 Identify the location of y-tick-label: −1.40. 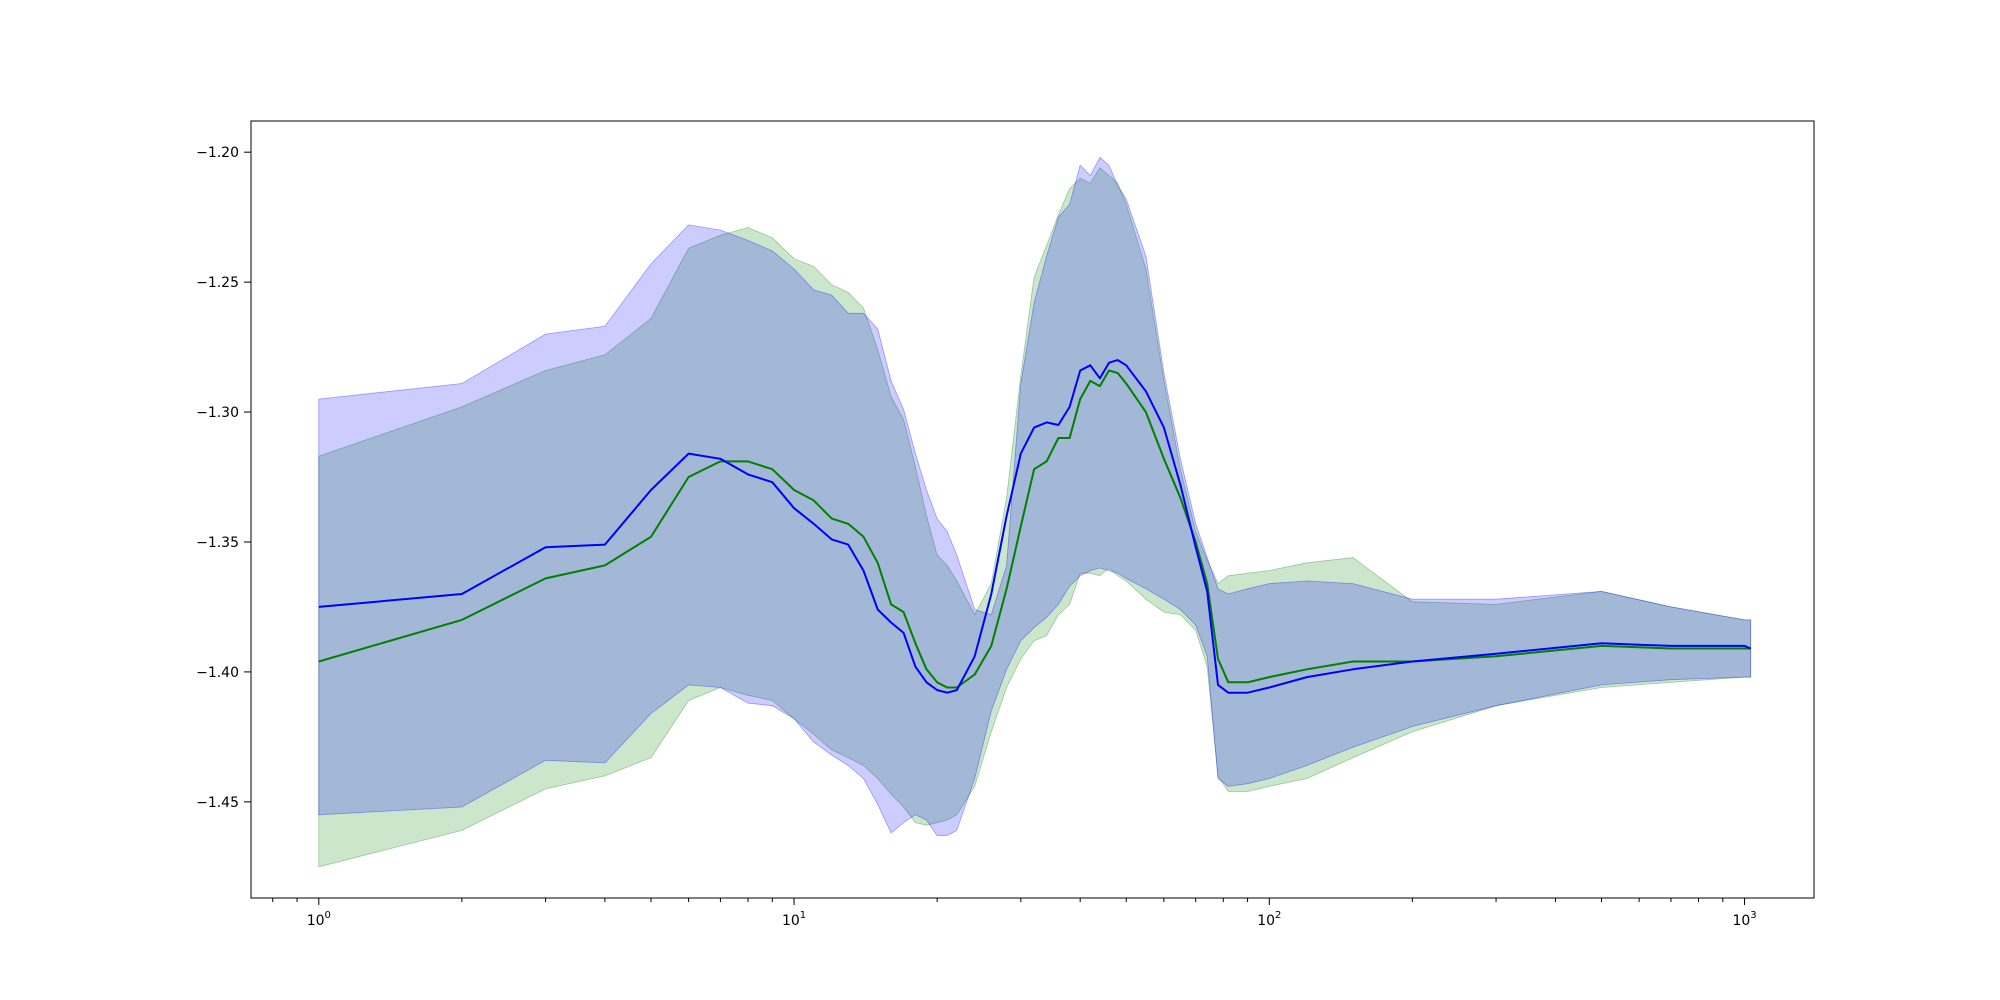
(217, 673).